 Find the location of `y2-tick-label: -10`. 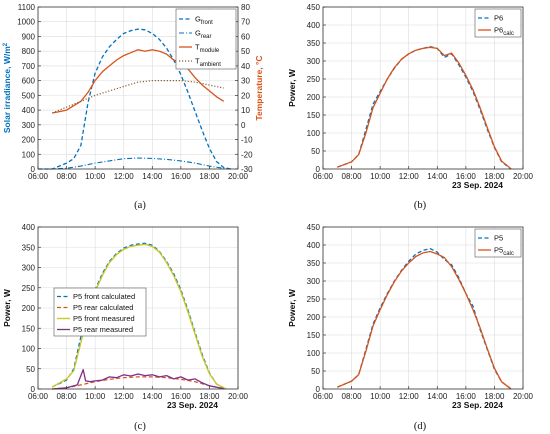

y2-tick-label: -10 is located at coordinates (247, 140).